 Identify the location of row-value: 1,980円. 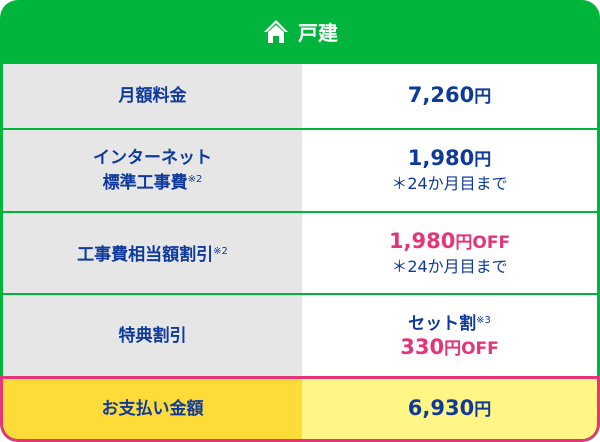
(449, 158).